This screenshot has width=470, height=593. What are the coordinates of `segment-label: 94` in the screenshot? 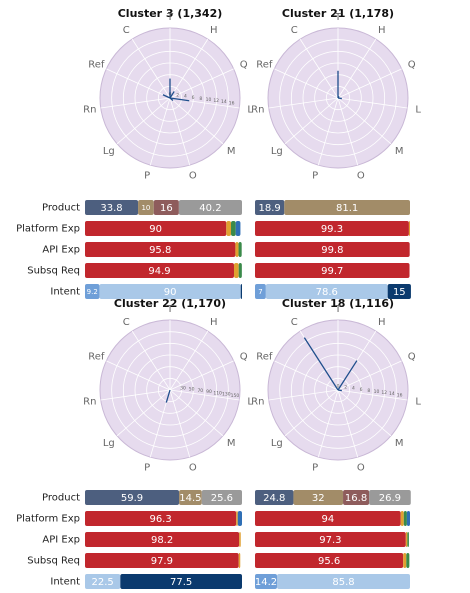 It's located at (327, 519).